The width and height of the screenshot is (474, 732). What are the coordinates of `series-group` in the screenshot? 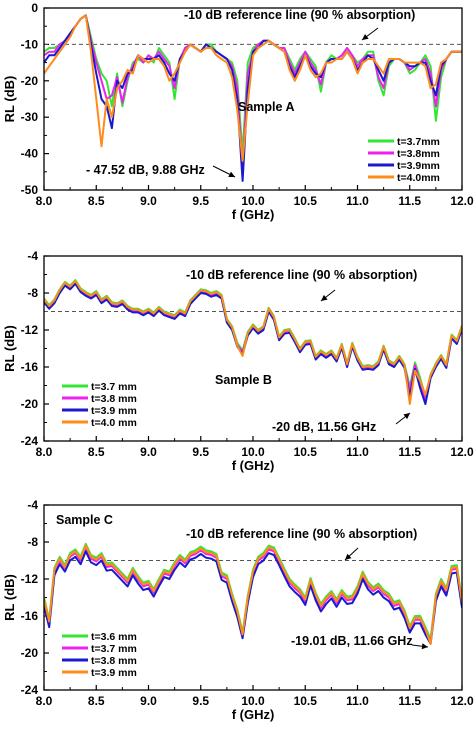 It's located at (253, 593).